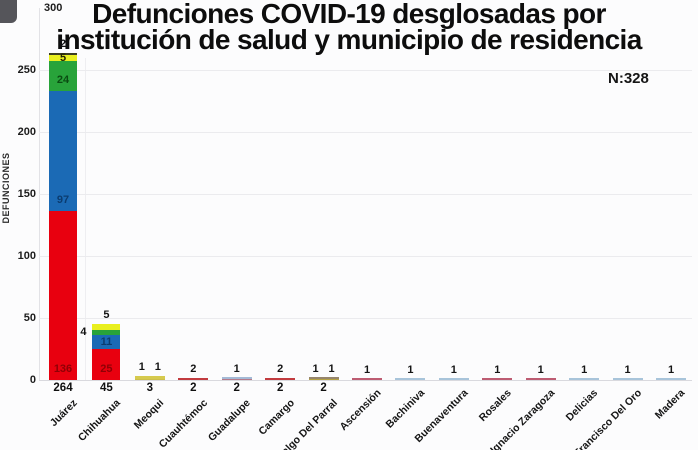 The image size is (698, 450). Describe the element at coordinates (670, 404) in the screenshot. I see `category-label-madera: Madera` at that location.